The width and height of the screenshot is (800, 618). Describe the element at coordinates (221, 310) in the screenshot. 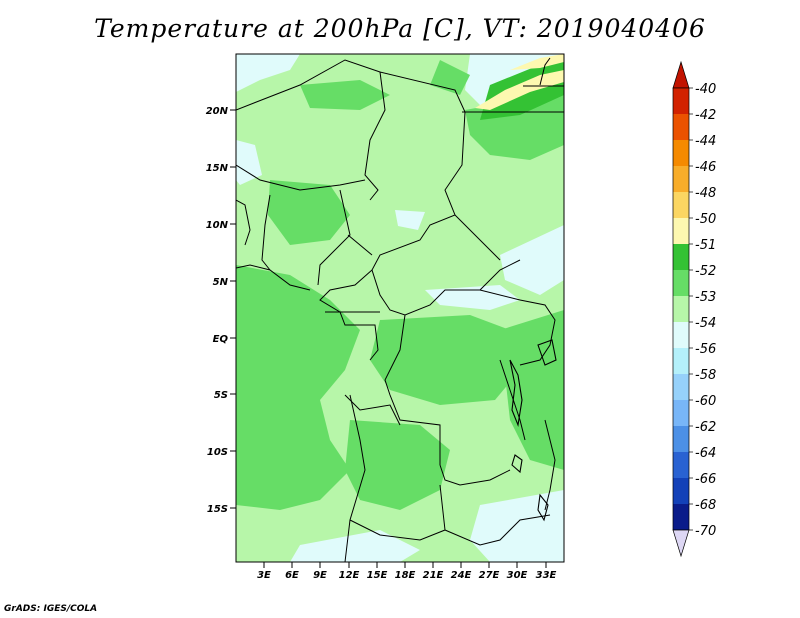

I see `lat-axis: 20N 15N 10N 5N EQ 5S 10S 15S` at that location.